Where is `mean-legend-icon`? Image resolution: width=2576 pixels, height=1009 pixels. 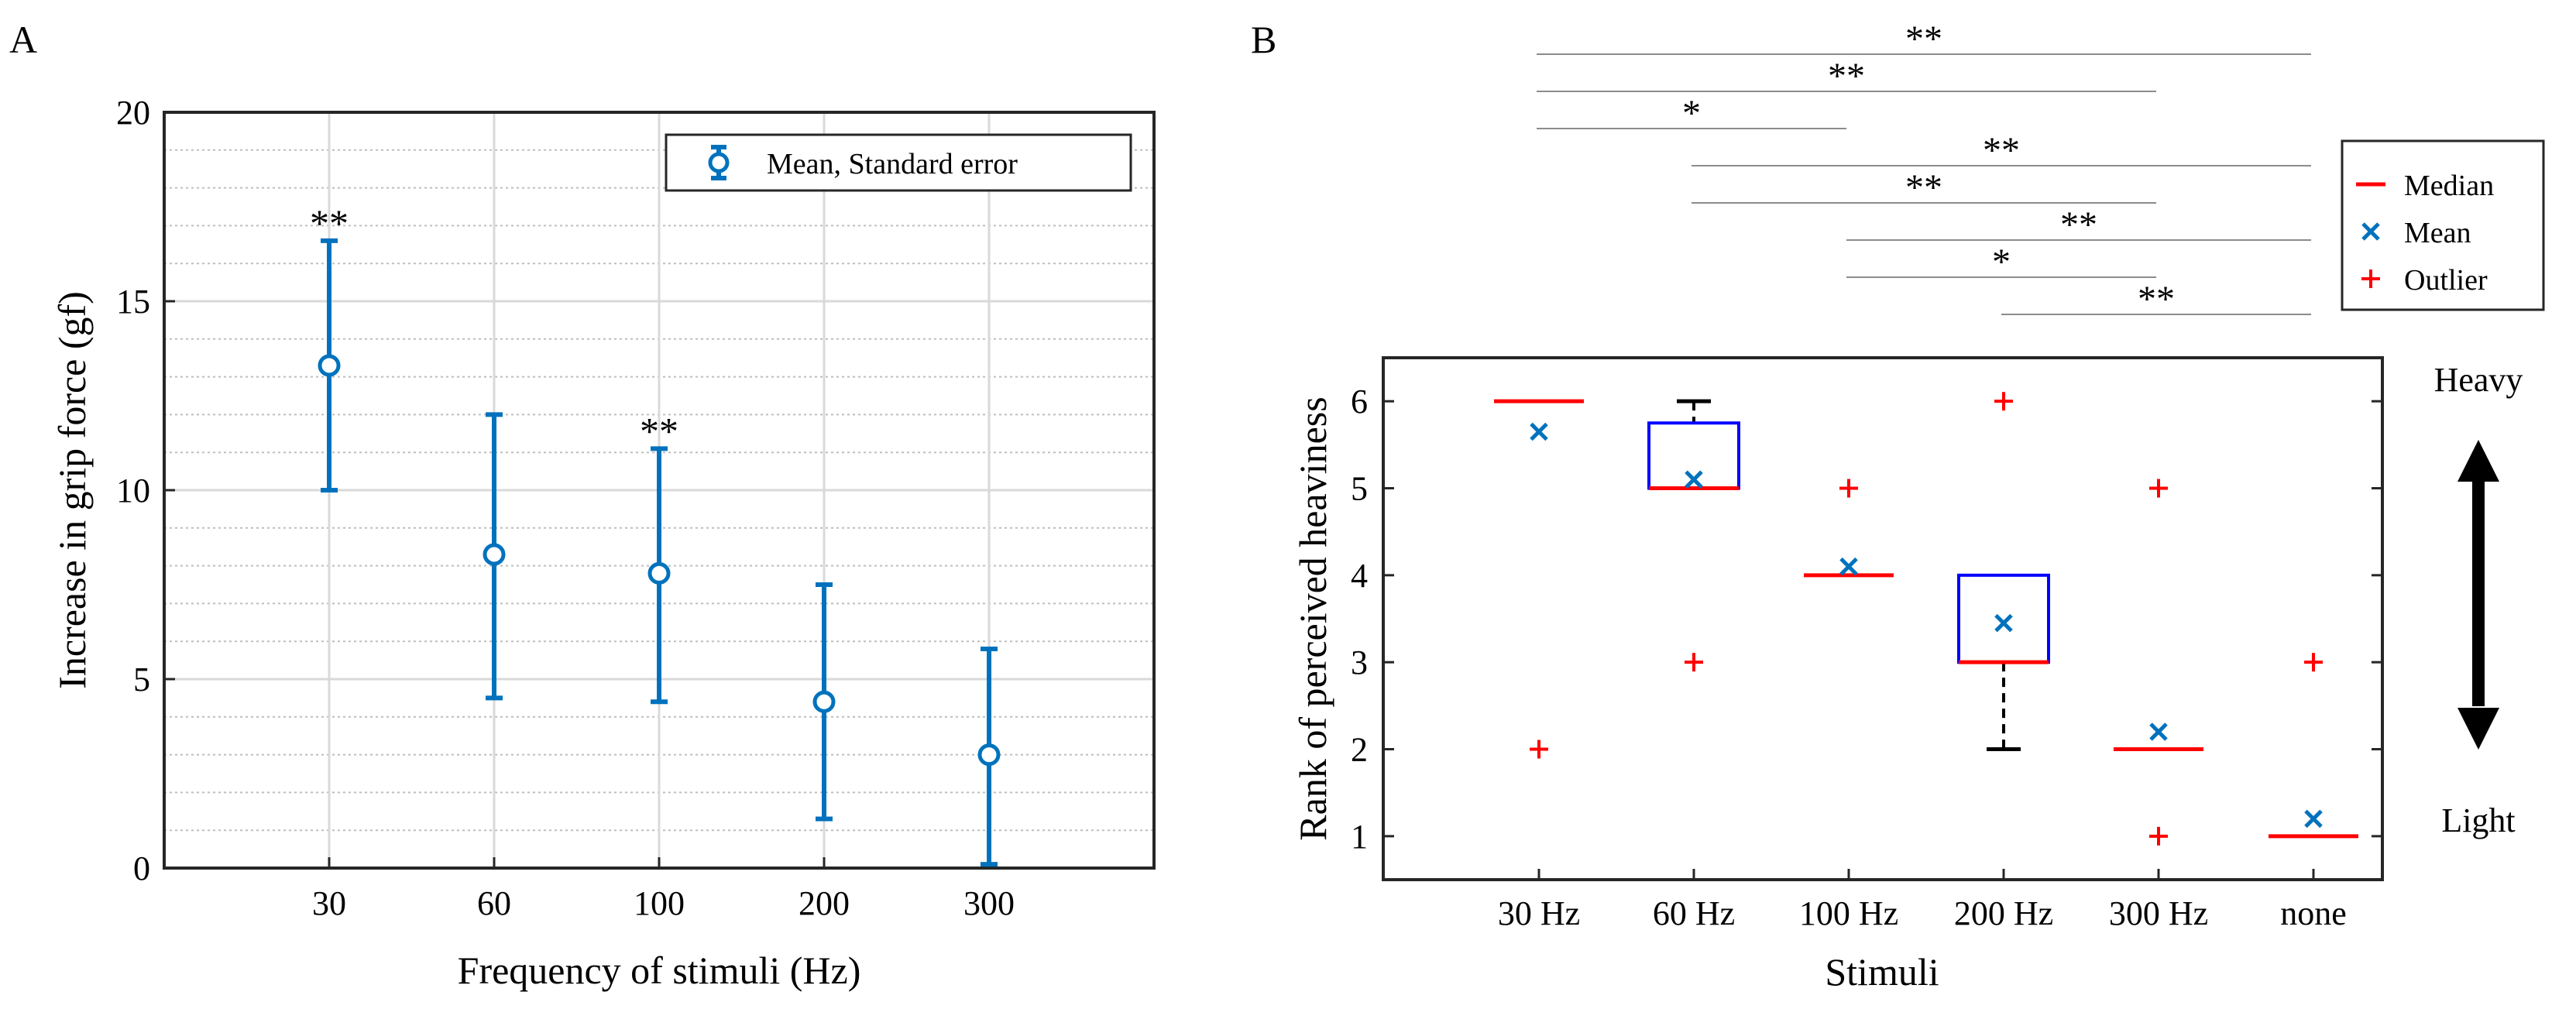 mean-legend-icon is located at coordinates (2370, 232).